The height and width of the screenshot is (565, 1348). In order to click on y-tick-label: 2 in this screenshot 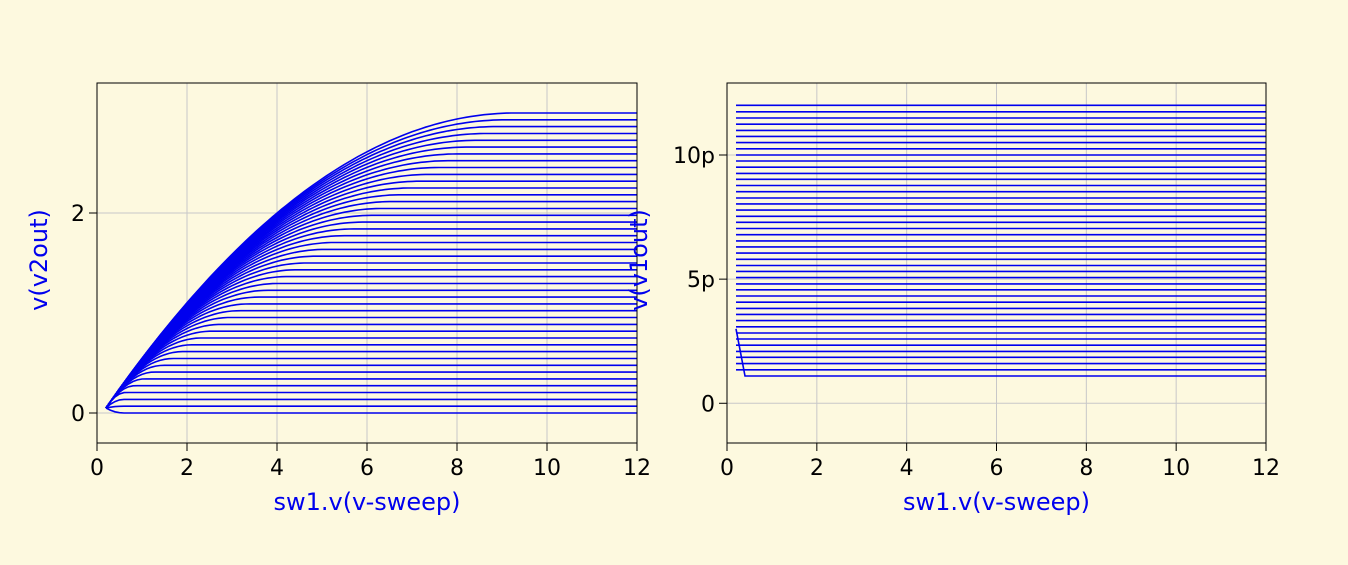, I will do `click(78, 214)`.